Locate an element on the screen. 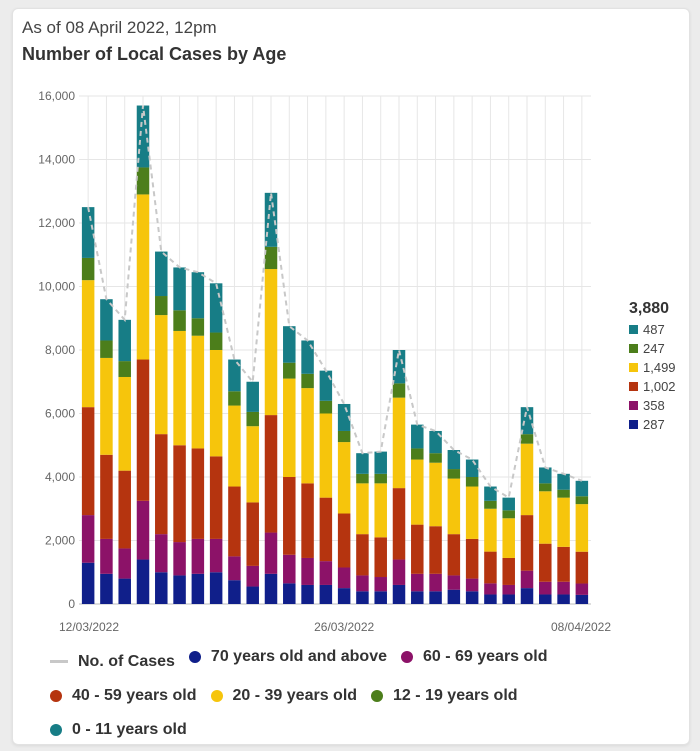  y-tick-label: 8,000 is located at coordinates (60, 350).